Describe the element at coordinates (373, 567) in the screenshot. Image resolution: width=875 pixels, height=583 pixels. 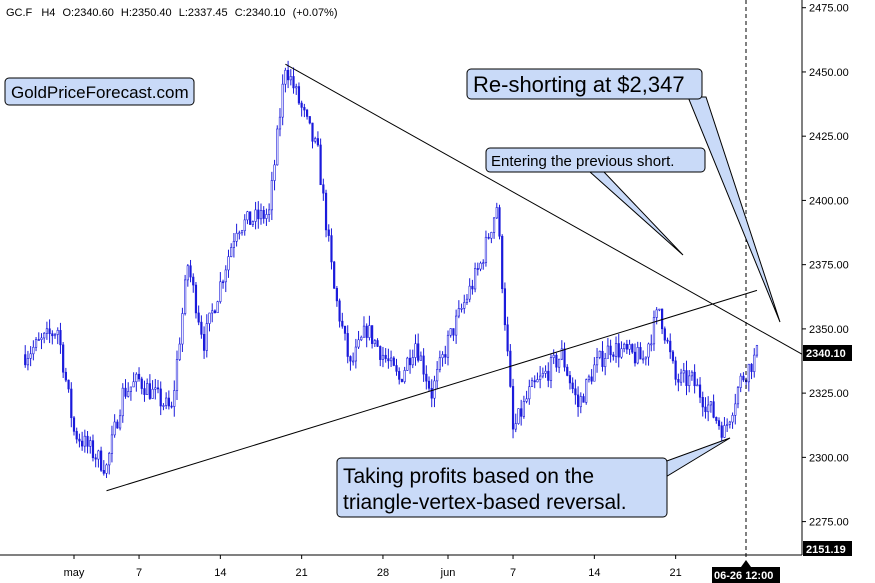
I see `date-axis: may 7 14 21 28 jun 7 14 21` at that location.